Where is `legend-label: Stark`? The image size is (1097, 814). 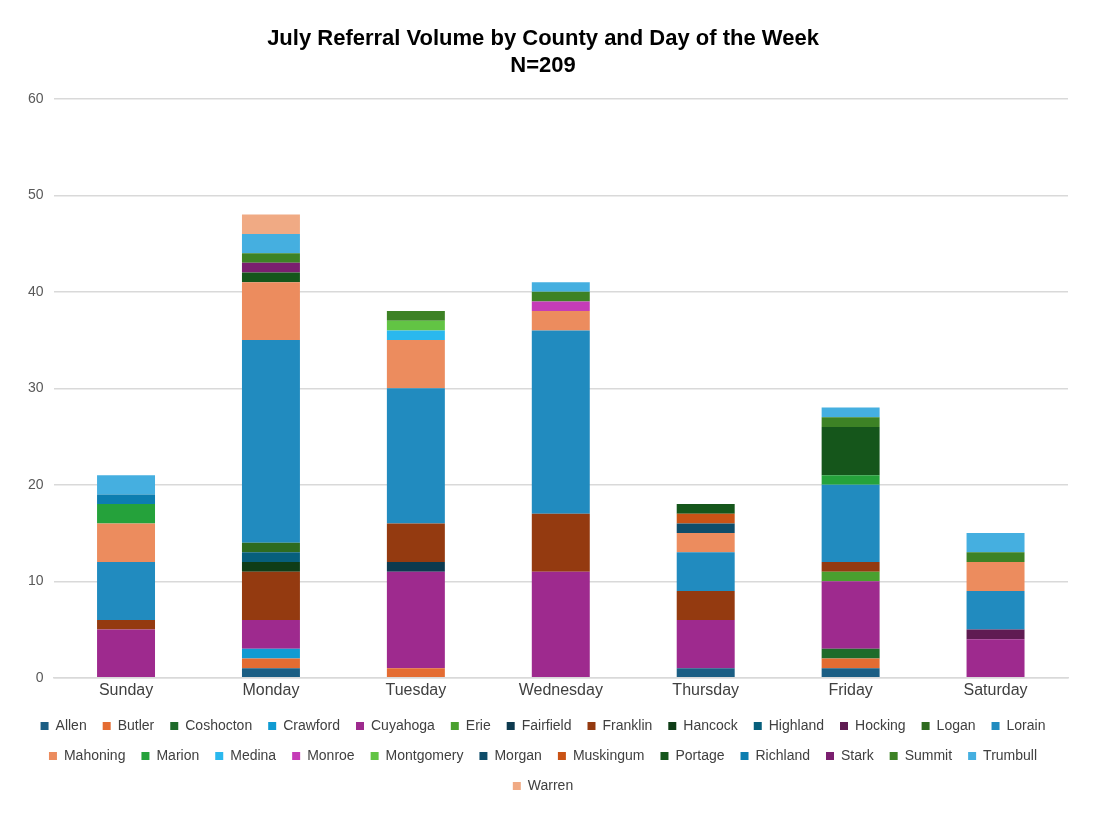 legend-label: Stark is located at coordinates (857, 754).